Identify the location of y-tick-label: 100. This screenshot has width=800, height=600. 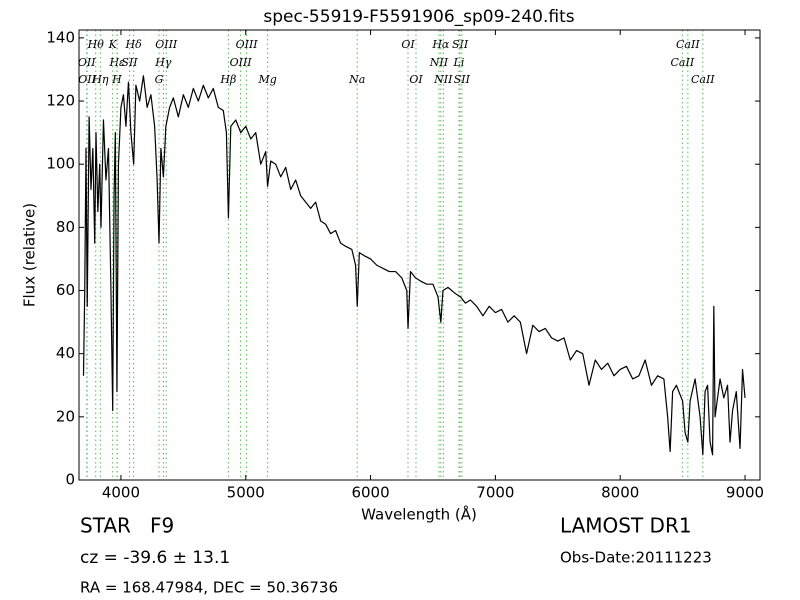
(60, 164).